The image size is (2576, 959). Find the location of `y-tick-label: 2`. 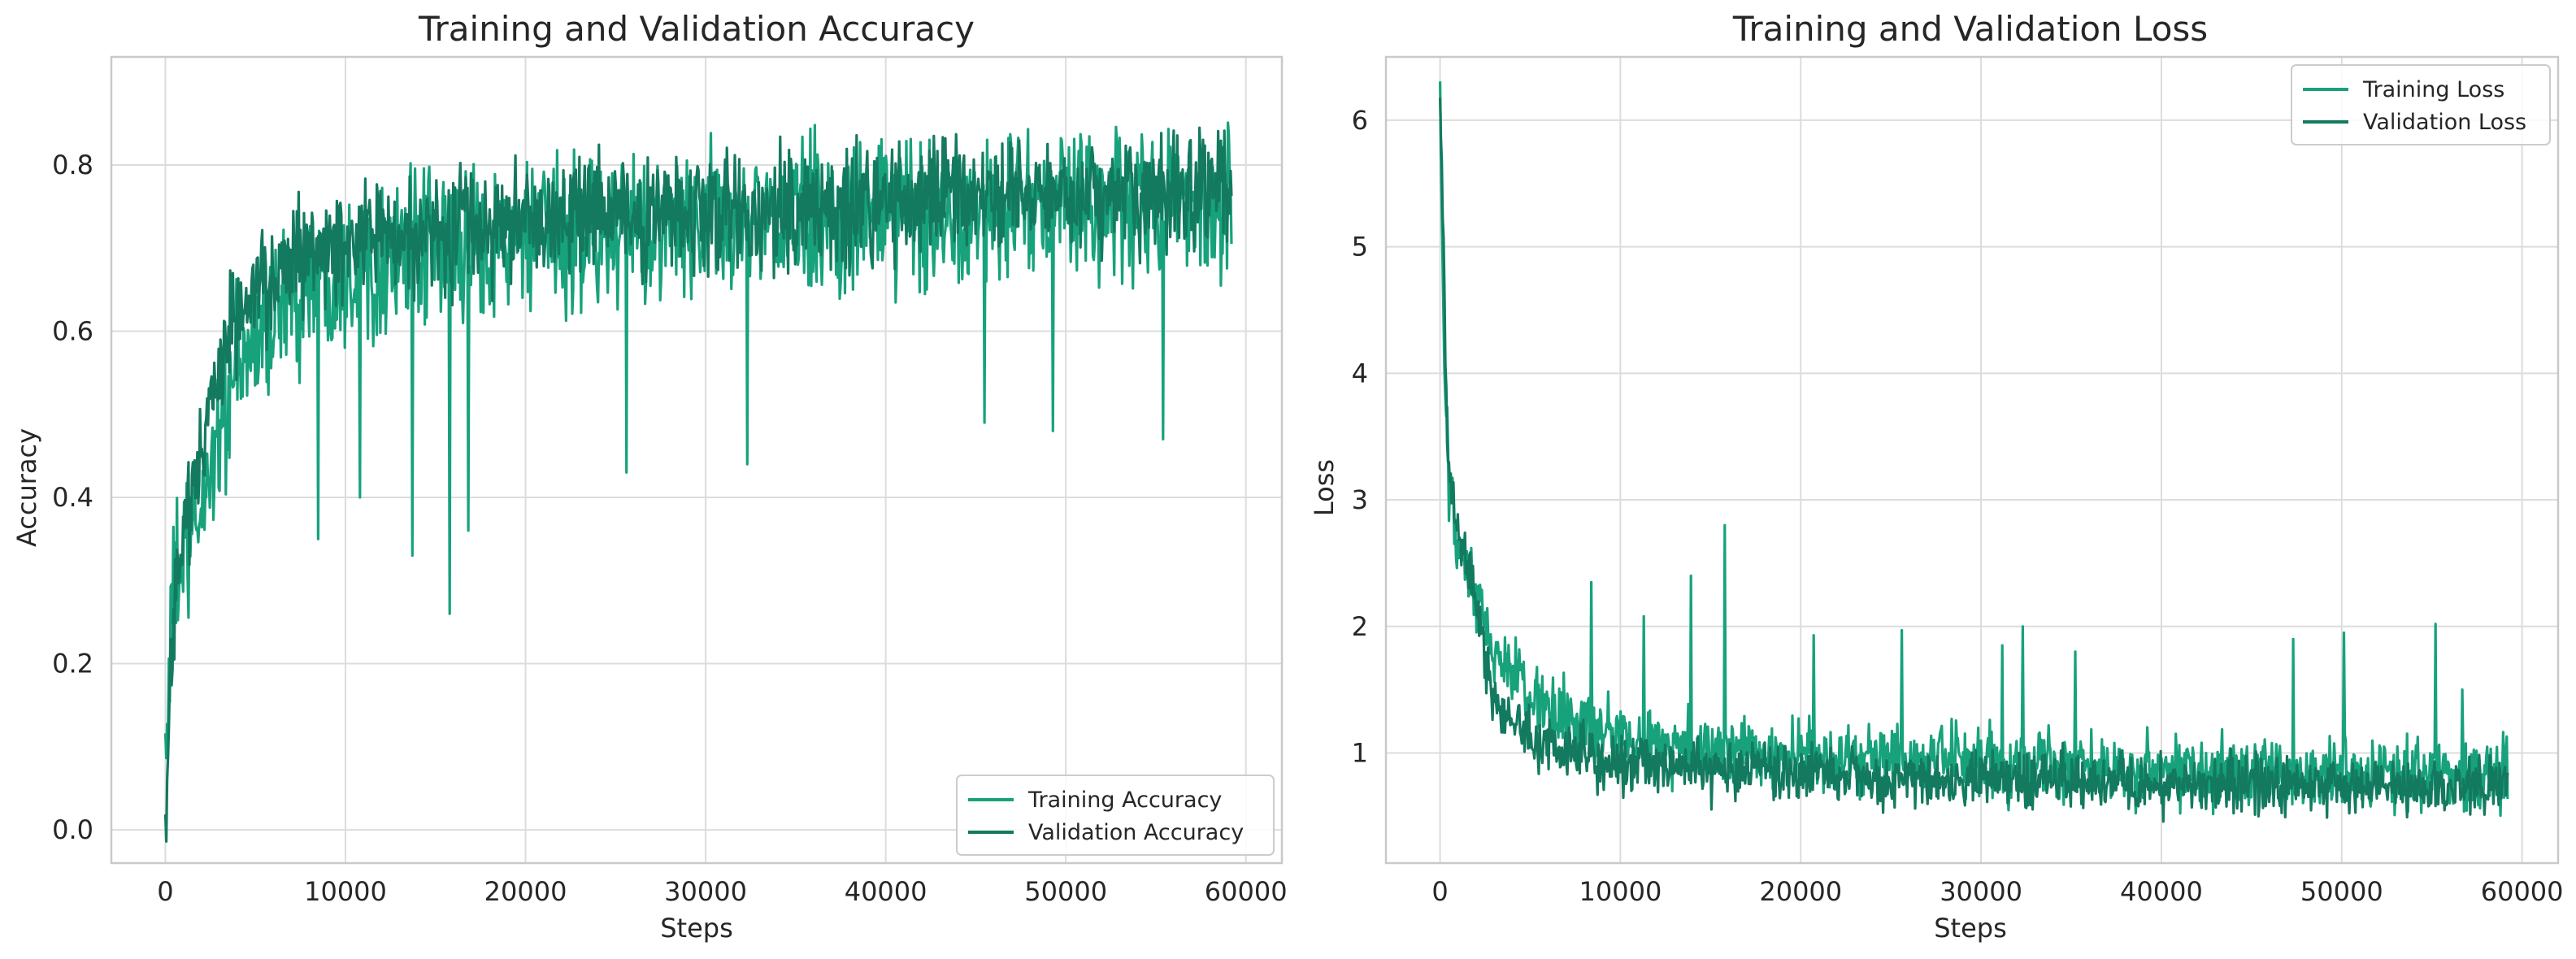

y-tick-label: 2 is located at coordinates (1360, 626).